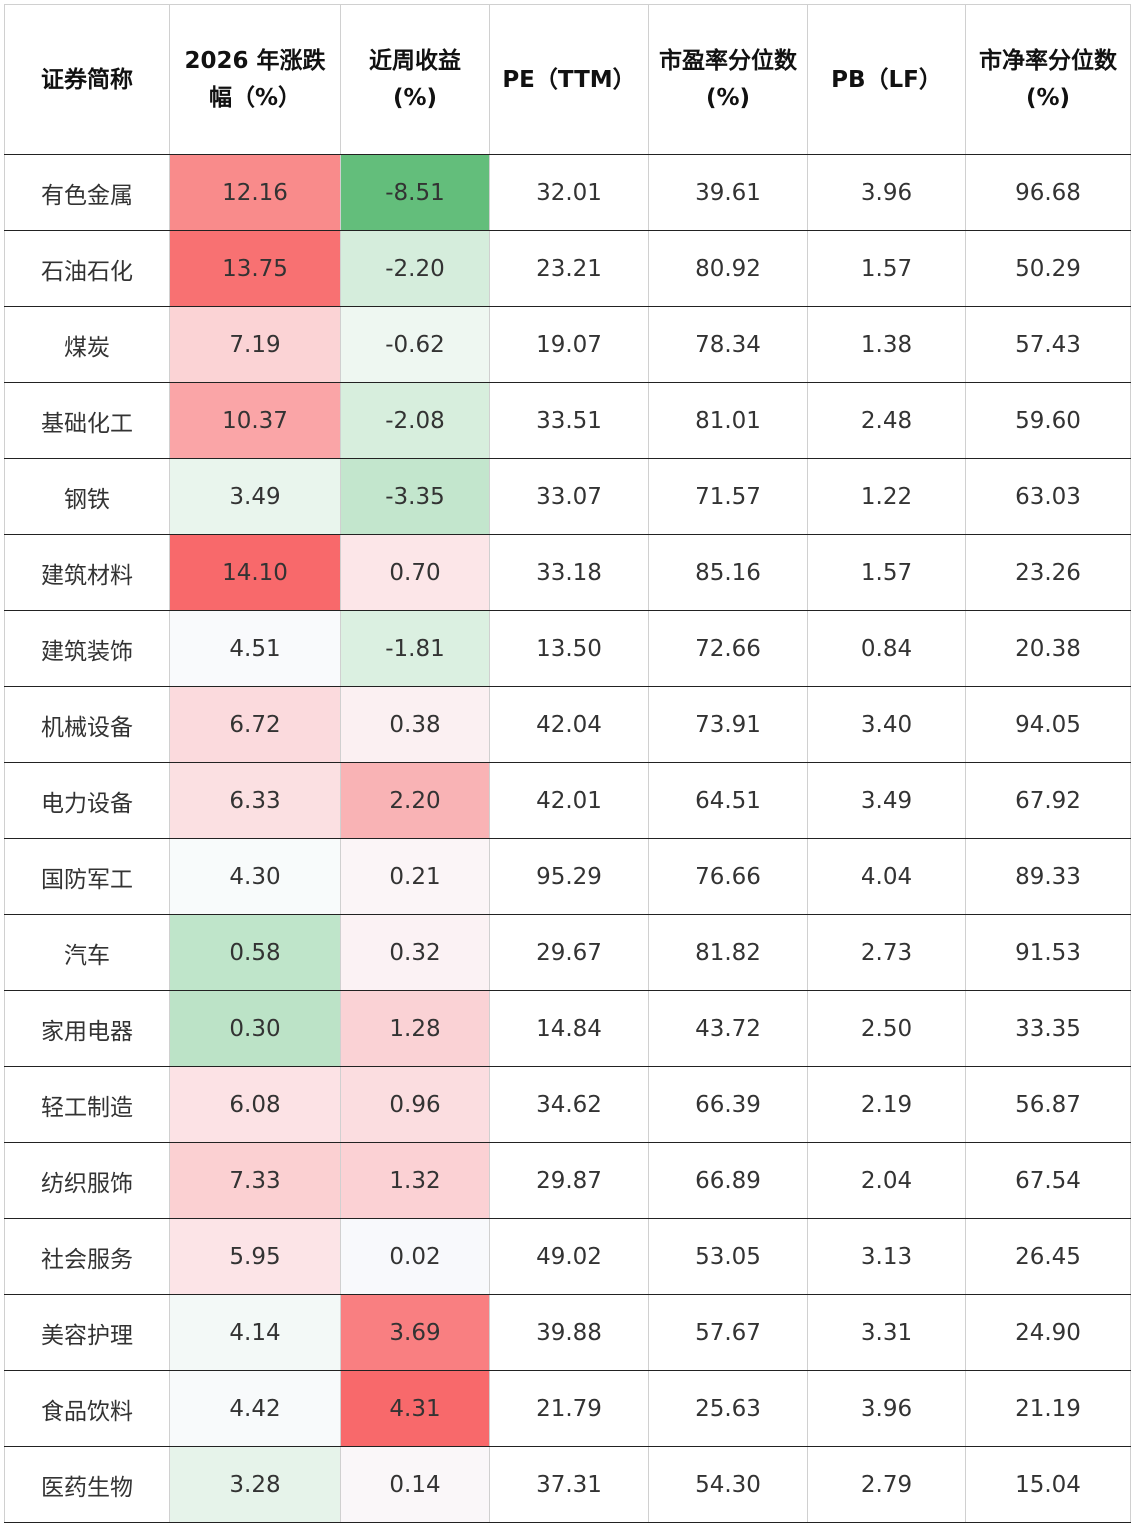  I want to click on cell-pb: 2.79, so click(886, 1484).